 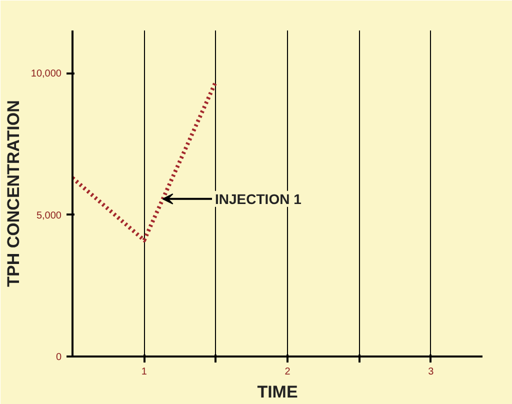 I want to click on y-tick-label: 0, so click(x=59, y=357).